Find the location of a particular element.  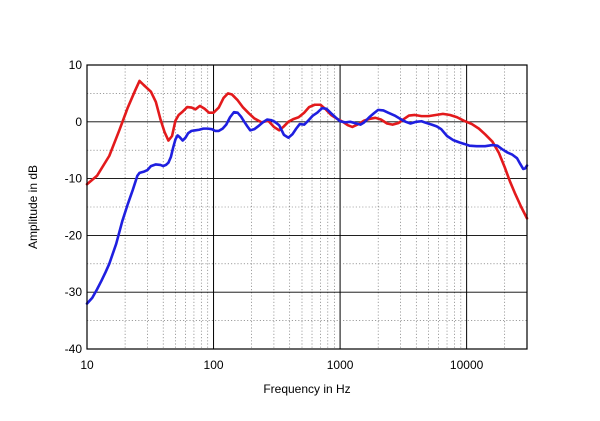

x-tick-labels: 10 100 1000 10000 is located at coordinates (281, 365).